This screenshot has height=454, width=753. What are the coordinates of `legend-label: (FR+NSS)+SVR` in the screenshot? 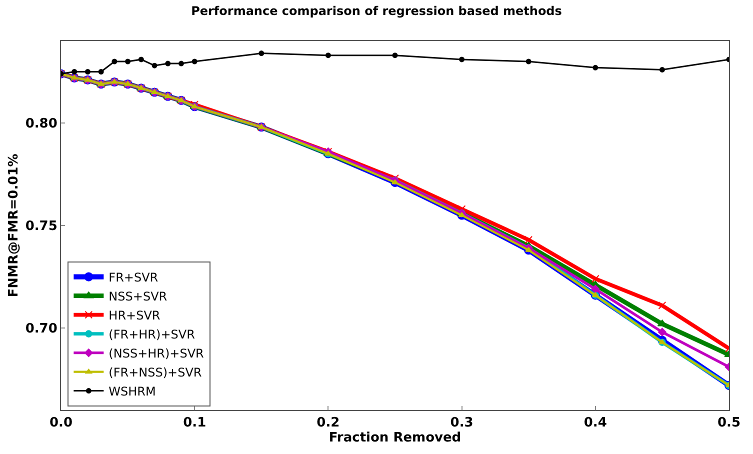 It's located at (155, 372).